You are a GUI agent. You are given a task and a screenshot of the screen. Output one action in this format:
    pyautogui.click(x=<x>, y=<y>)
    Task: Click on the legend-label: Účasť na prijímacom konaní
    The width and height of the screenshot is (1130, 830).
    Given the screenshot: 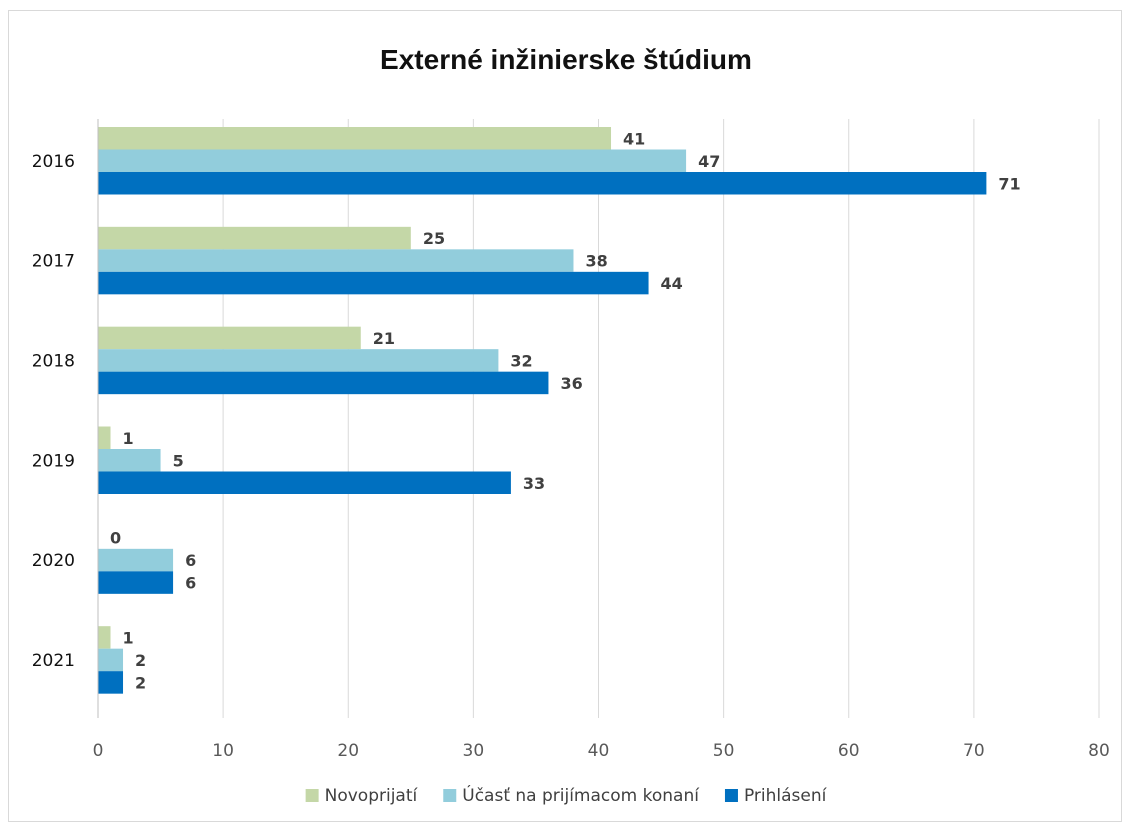 What is the action you would take?
    pyautogui.click(x=581, y=795)
    